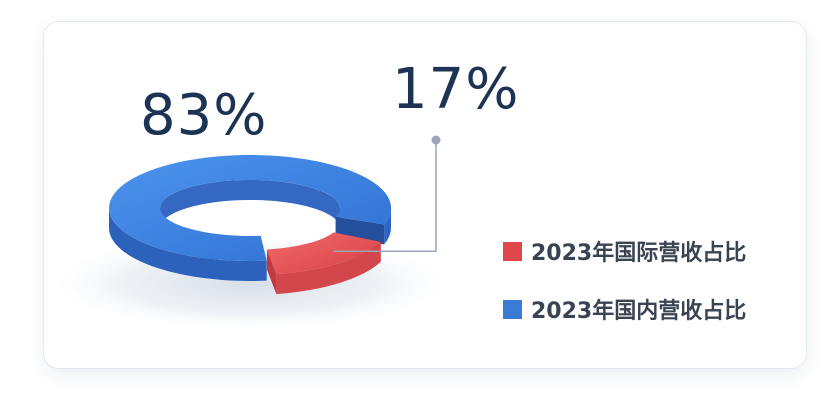  Describe the element at coordinates (436, 140) in the screenshot. I see `leader-dot-international` at that location.